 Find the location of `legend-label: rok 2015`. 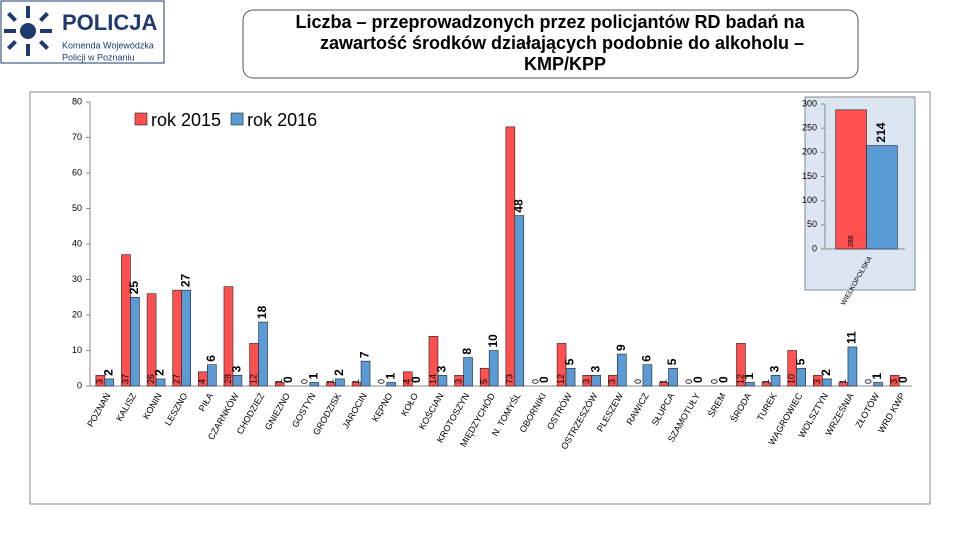

legend-label: rok 2015 is located at coordinates (186, 120).